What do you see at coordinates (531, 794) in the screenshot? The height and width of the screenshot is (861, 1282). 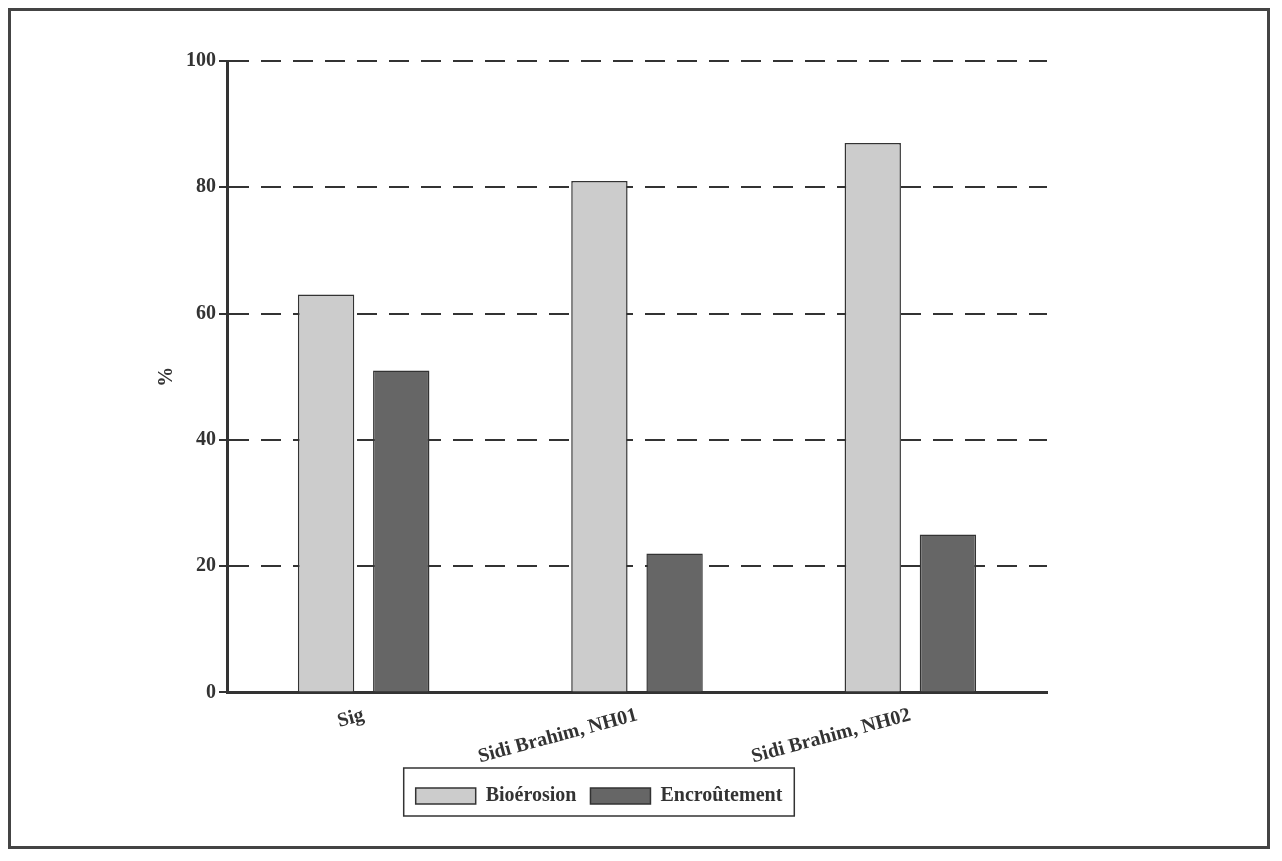 I see `legend-label: Bioérosion` at bounding box center [531, 794].